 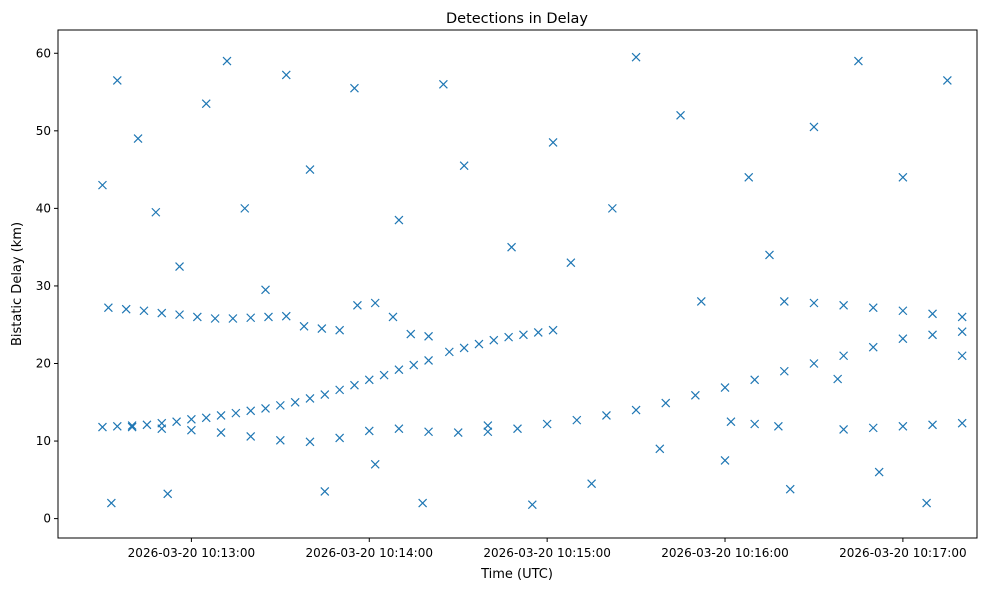 What do you see at coordinates (724, 553) in the screenshot?
I see `x-tick-label: 2026-03-20 10:16:00` at bounding box center [724, 553].